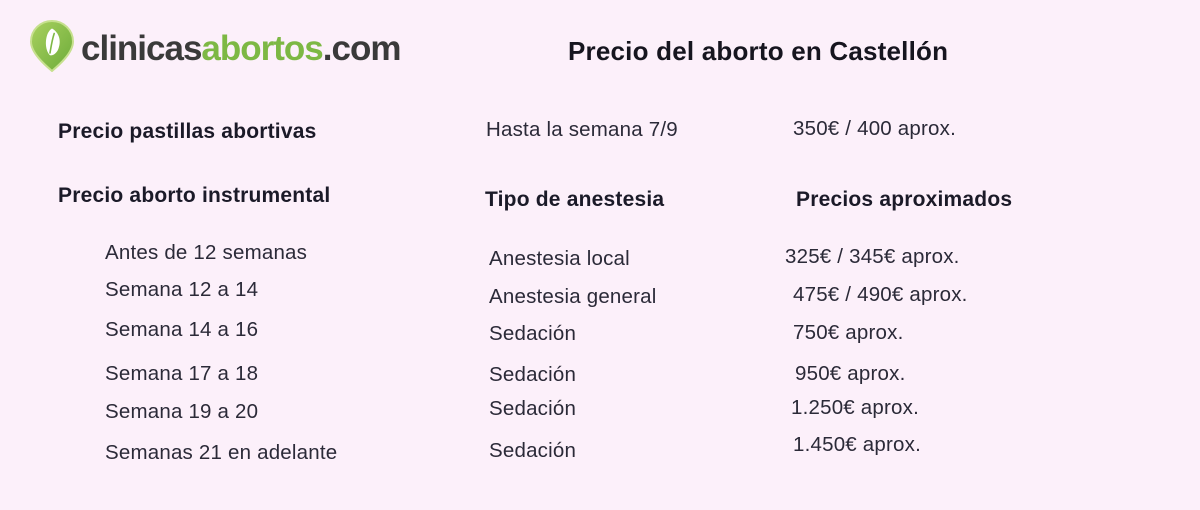  What do you see at coordinates (559, 258) in the screenshot?
I see `table-cell-anesthesia: Anestesia local` at bounding box center [559, 258].